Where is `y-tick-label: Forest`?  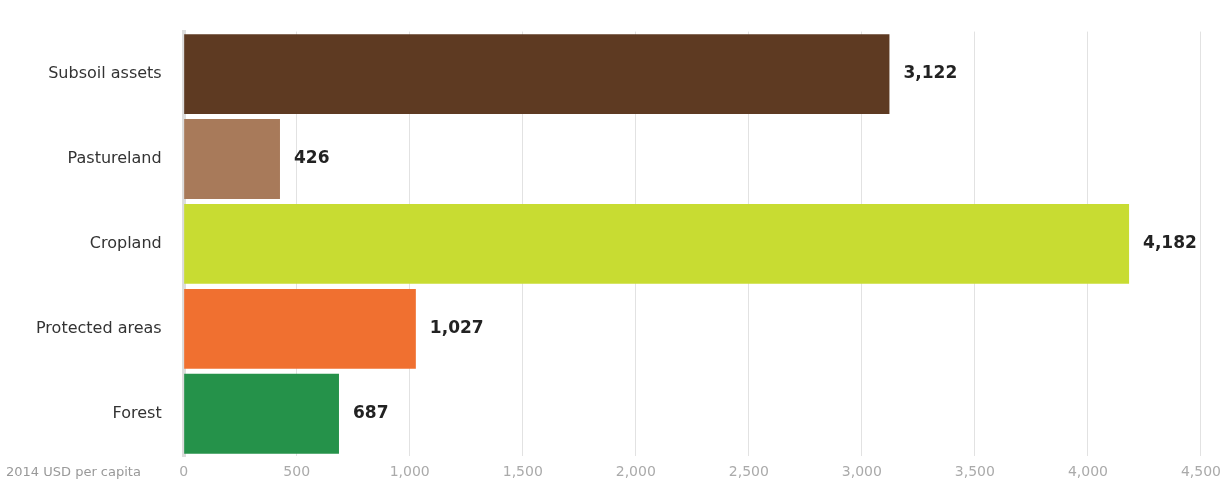 y-tick-label: Forest is located at coordinates (137, 412).